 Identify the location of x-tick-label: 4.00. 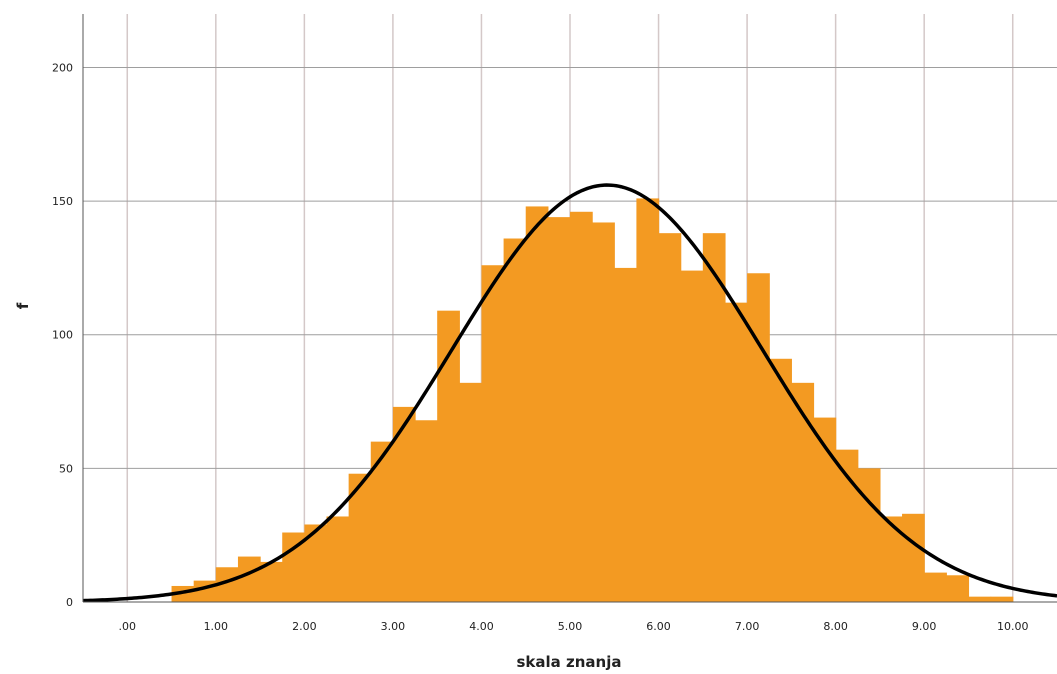
(481, 626).